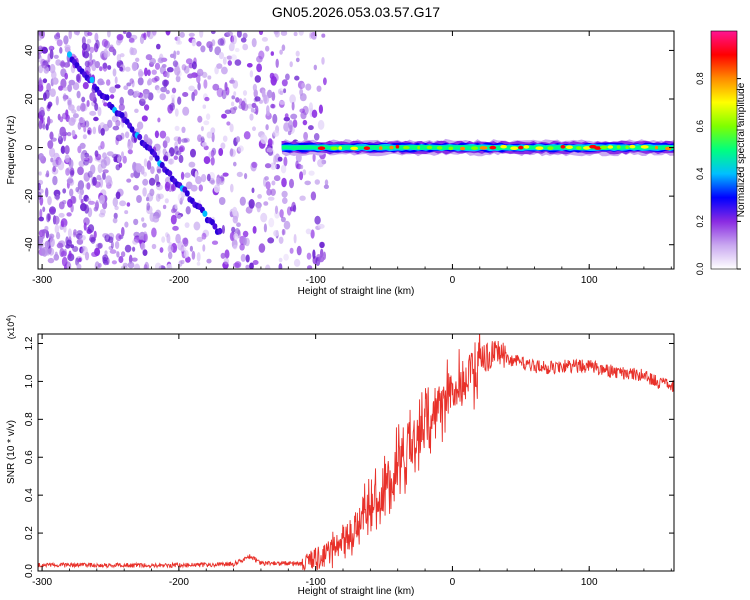 This screenshot has width=750, height=600. What do you see at coordinates (29, 147) in the screenshot?
I see `y-tick-label: 0` at bounding box center [29, 147].